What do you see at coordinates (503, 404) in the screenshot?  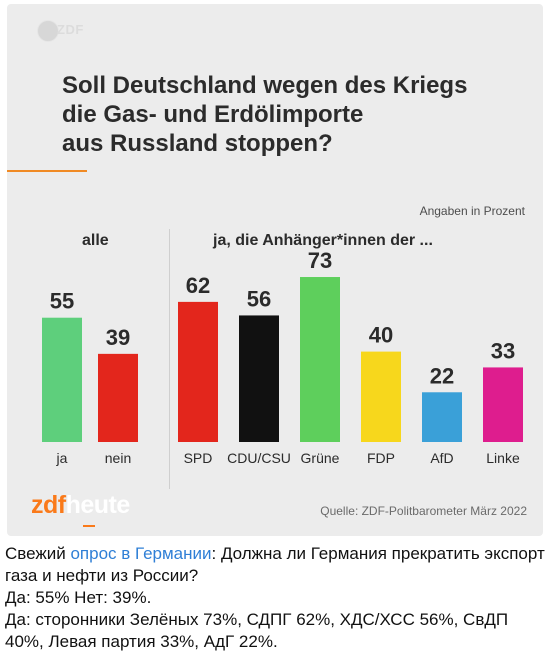 I see `bar-linke` at bounding box center [503, 404].